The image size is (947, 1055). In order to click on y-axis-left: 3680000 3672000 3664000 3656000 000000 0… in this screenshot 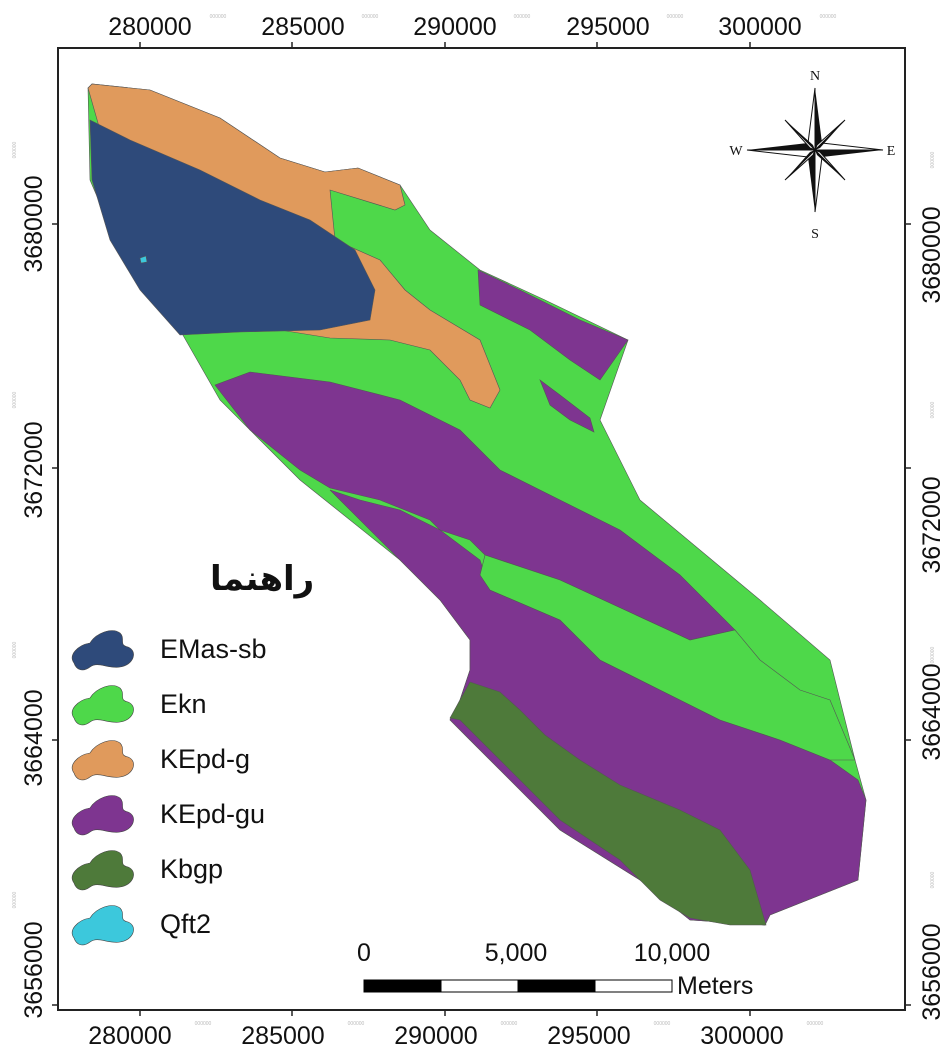, I will do `click(30, 579)`.